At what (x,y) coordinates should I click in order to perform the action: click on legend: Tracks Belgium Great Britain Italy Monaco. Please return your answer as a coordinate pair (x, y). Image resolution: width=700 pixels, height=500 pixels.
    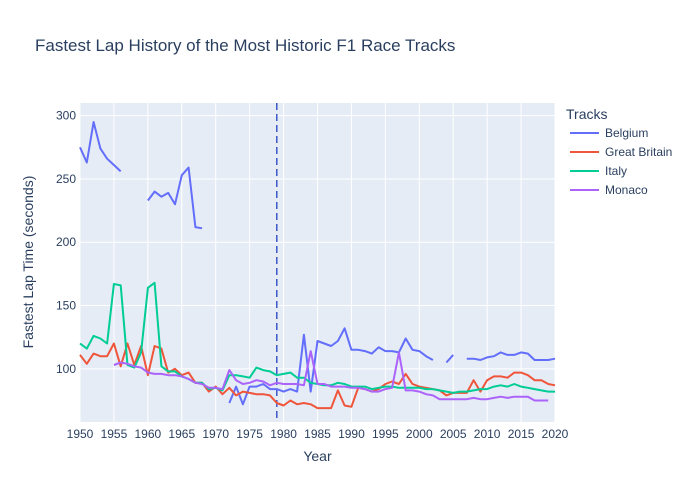
    Looking at the image, I should click on (619, 151).